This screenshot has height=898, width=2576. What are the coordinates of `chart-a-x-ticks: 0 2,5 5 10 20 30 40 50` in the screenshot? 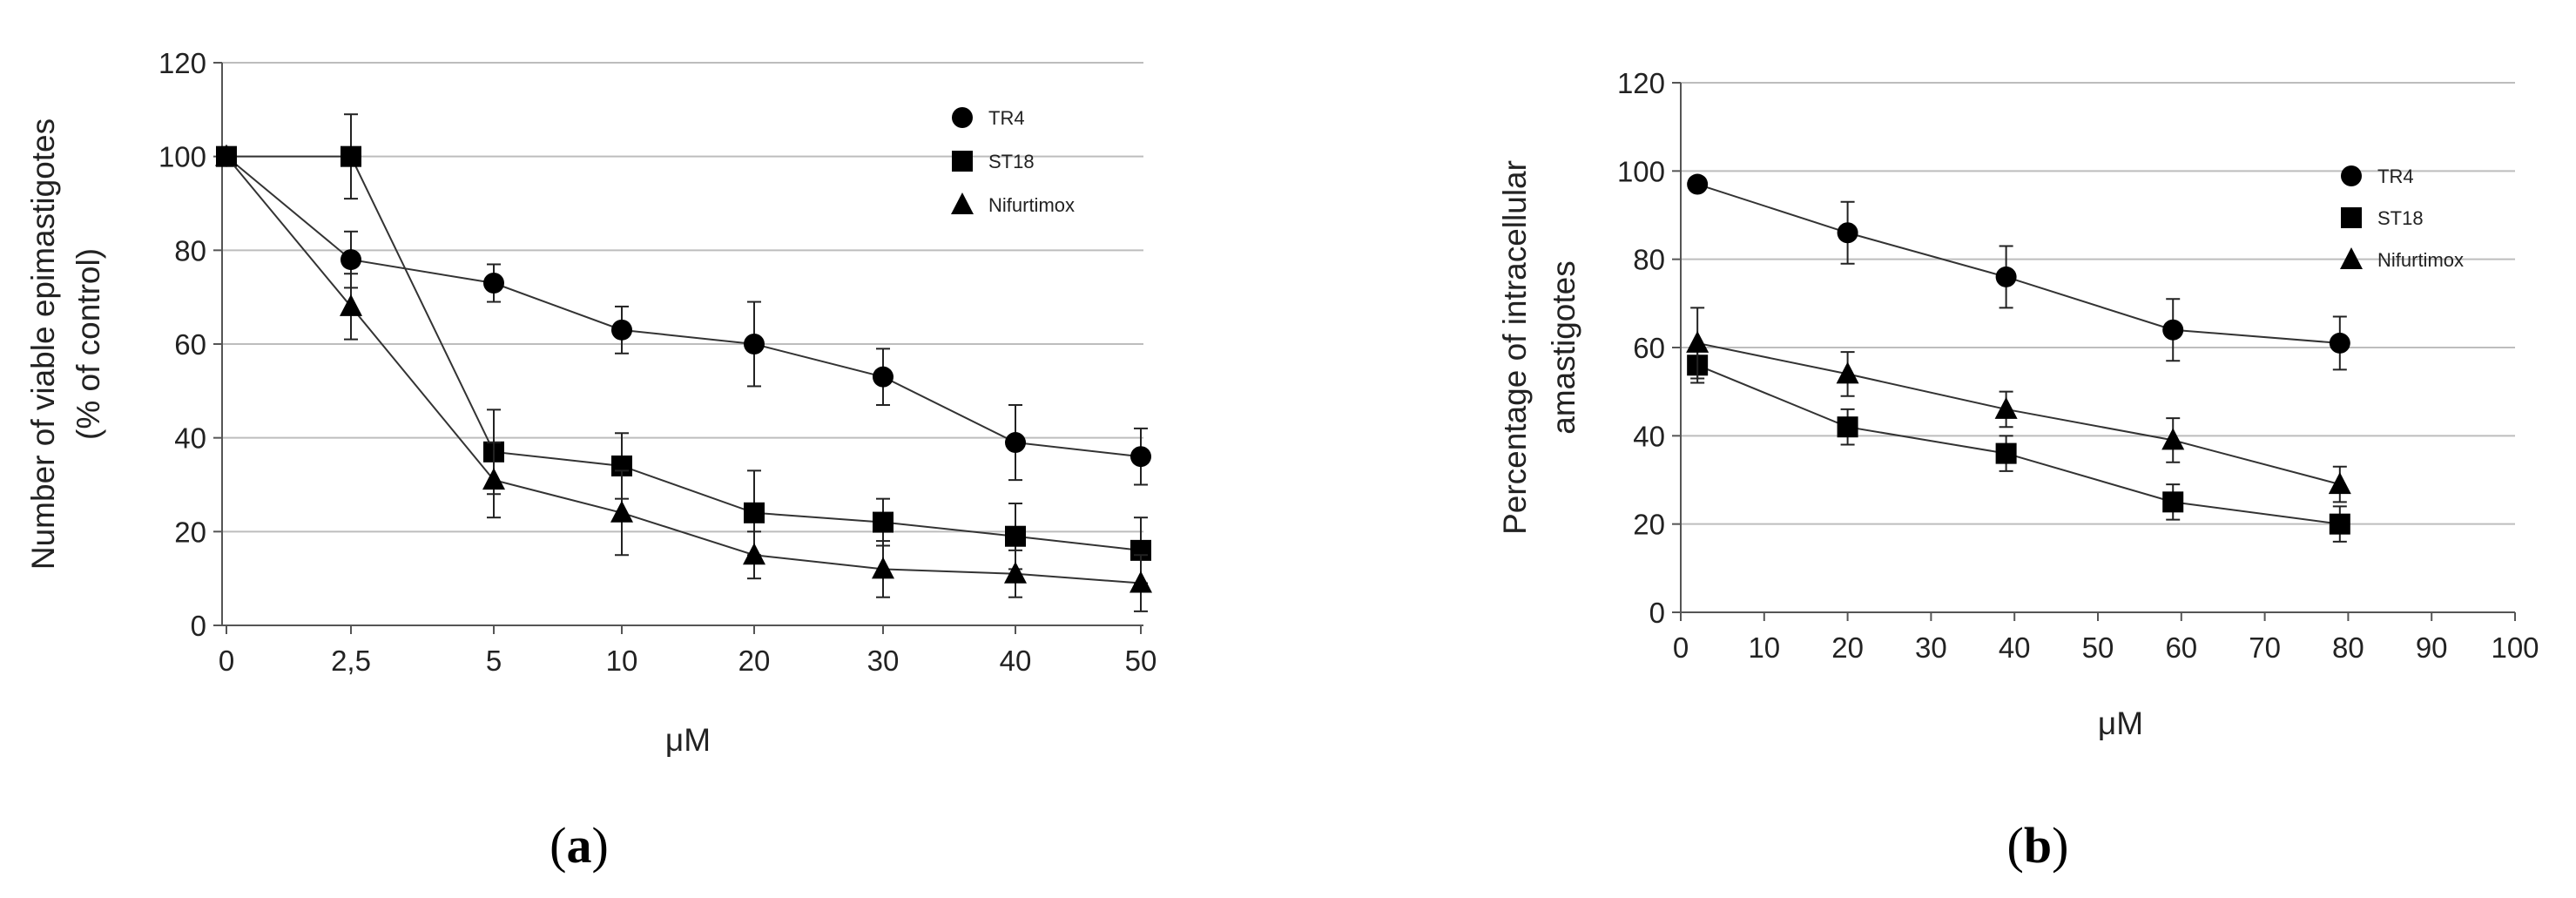 It's located at (688, 651).